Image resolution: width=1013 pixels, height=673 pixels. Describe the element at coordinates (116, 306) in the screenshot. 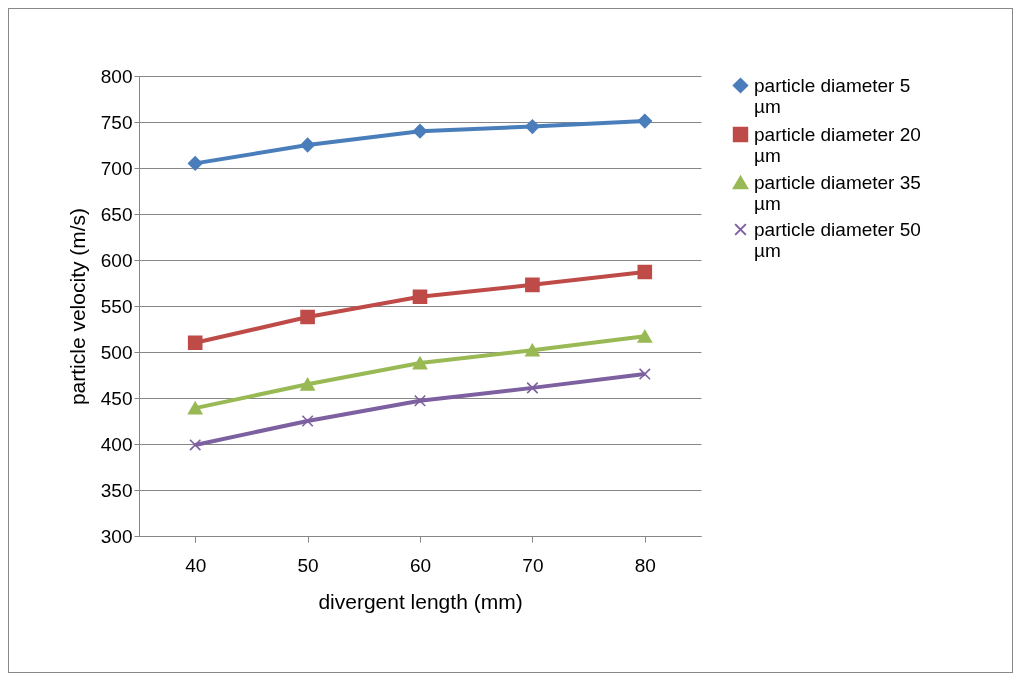

I see `y-tick-label: 550` at that location.